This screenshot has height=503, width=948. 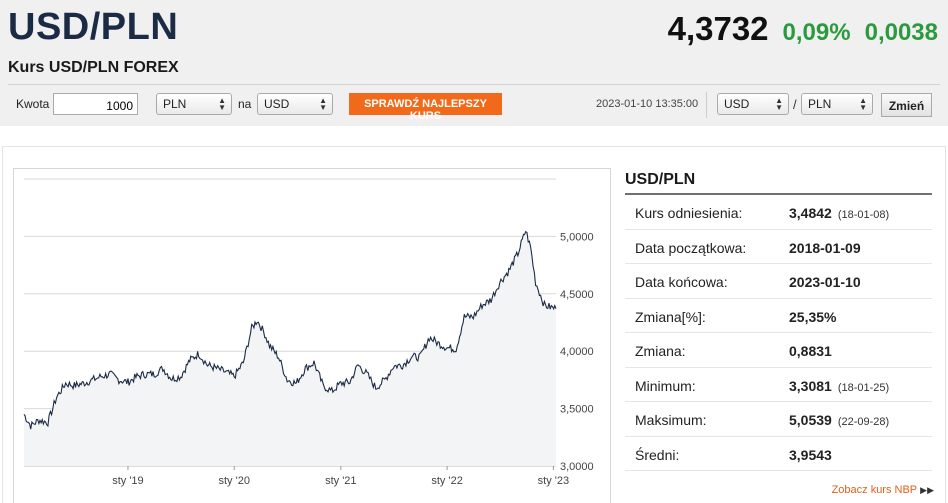 What do you see at coordinates (706, 105) in the screenshot?
I see `toolbar-divider` at bounding box center [706, 105].